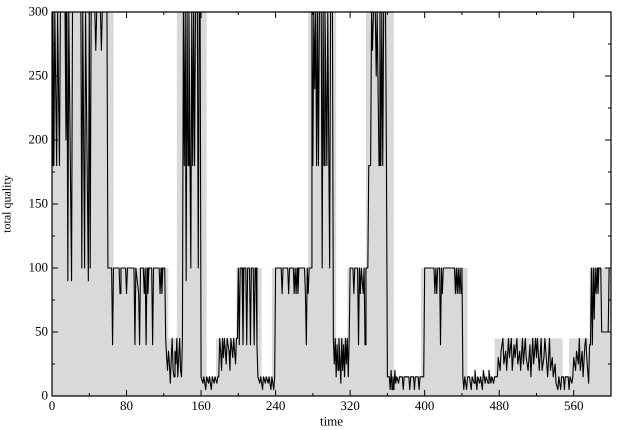 The image size is (617, 430). I want to click on y-tick-label: 0, so click(45, 394).